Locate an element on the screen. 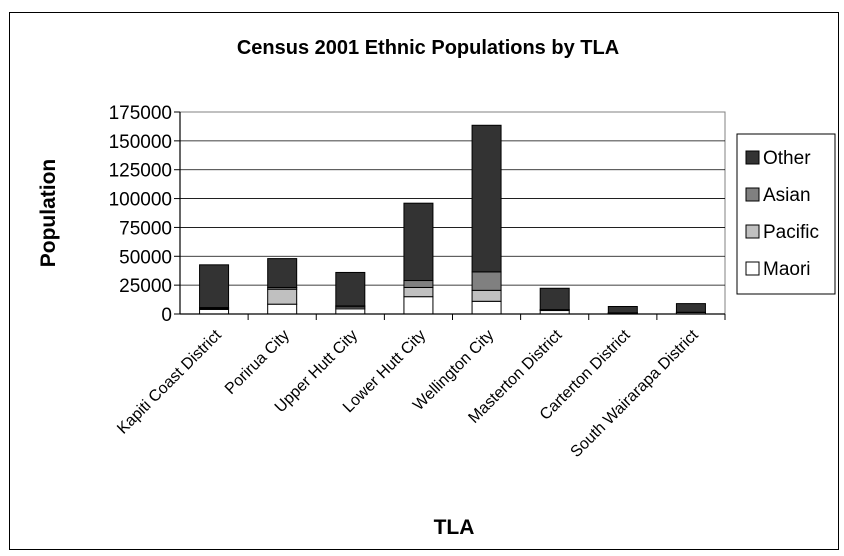 The image size is (844, 556). legend-label-other: Other is located at coordinates (787, 158).